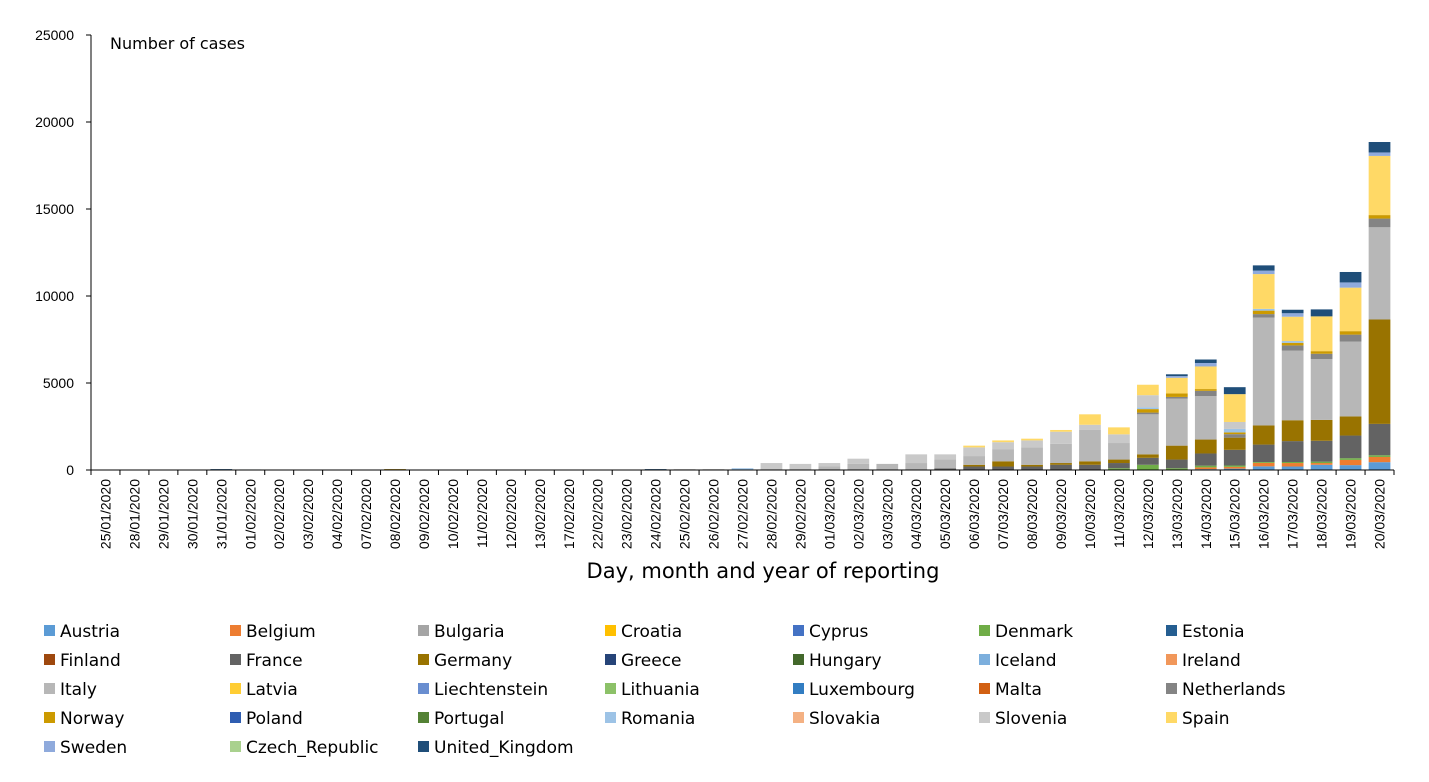 This screenshot has width=1429, height=782. What do you see at coordinates (281, 632) in the screenshot?
I see `legend-label: Belgium` at bounding box center [281, 632].